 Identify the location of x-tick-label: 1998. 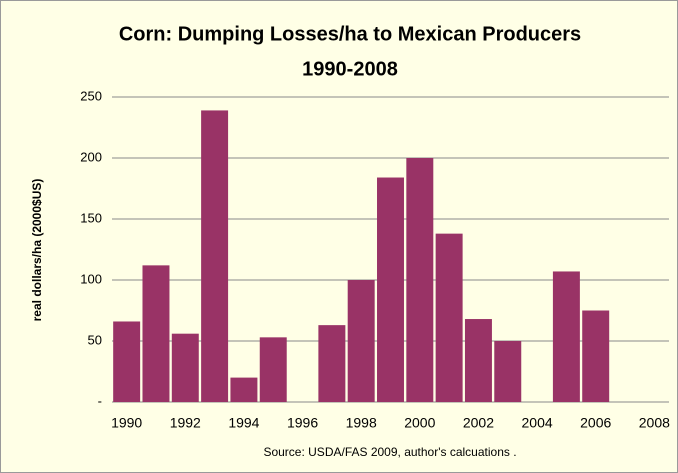
(361, 423).